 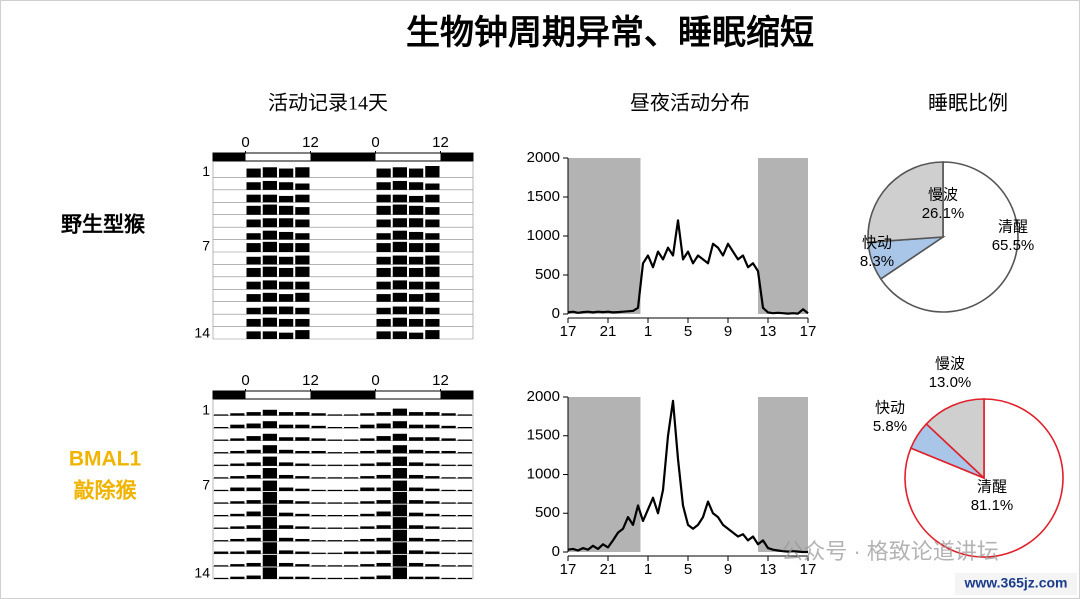 I want to click on y-tick-label: 1500, so click(x=543, y=196).